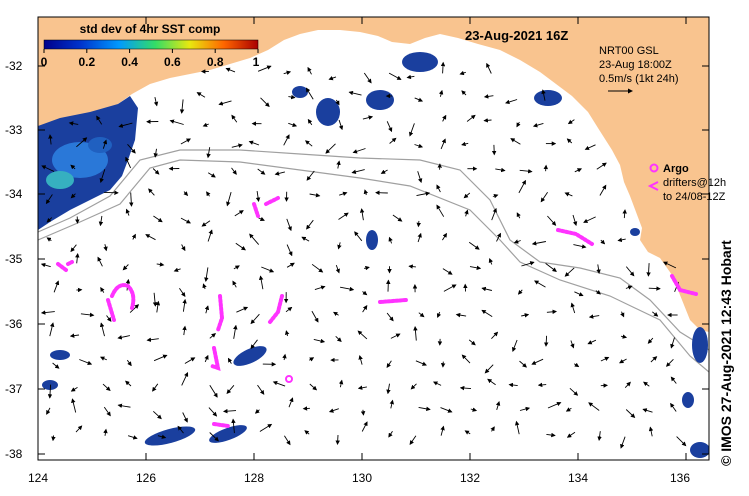 The height and width of the screenshot is (496, 749). What do you see at coordinates (14, 454) in the screenshot?
I see `y-tick-label: -38` at bounding box center [14, 454].